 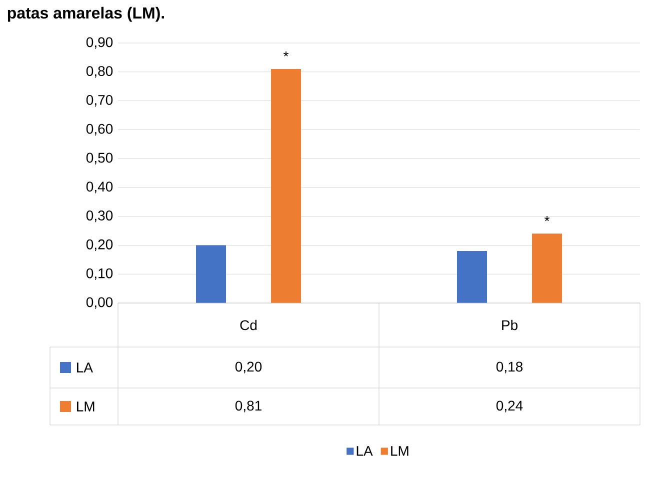 I want to click on y-tick-label: 0,20, so click(x=99, y=245).